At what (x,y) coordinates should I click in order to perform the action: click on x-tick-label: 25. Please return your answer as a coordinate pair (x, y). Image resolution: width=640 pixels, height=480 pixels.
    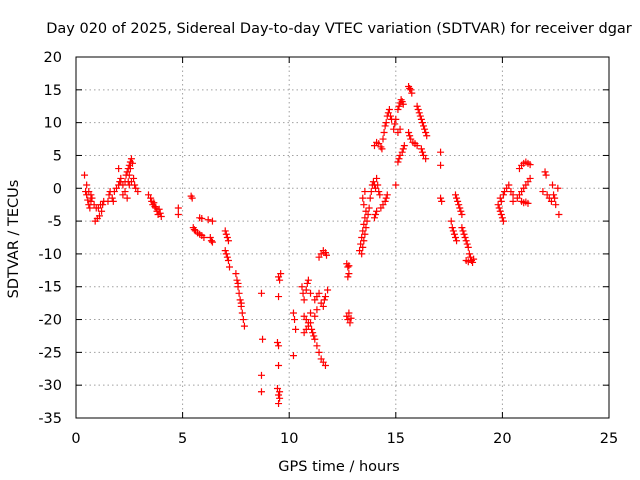
    Looking at the image, I should click on (609, 439).